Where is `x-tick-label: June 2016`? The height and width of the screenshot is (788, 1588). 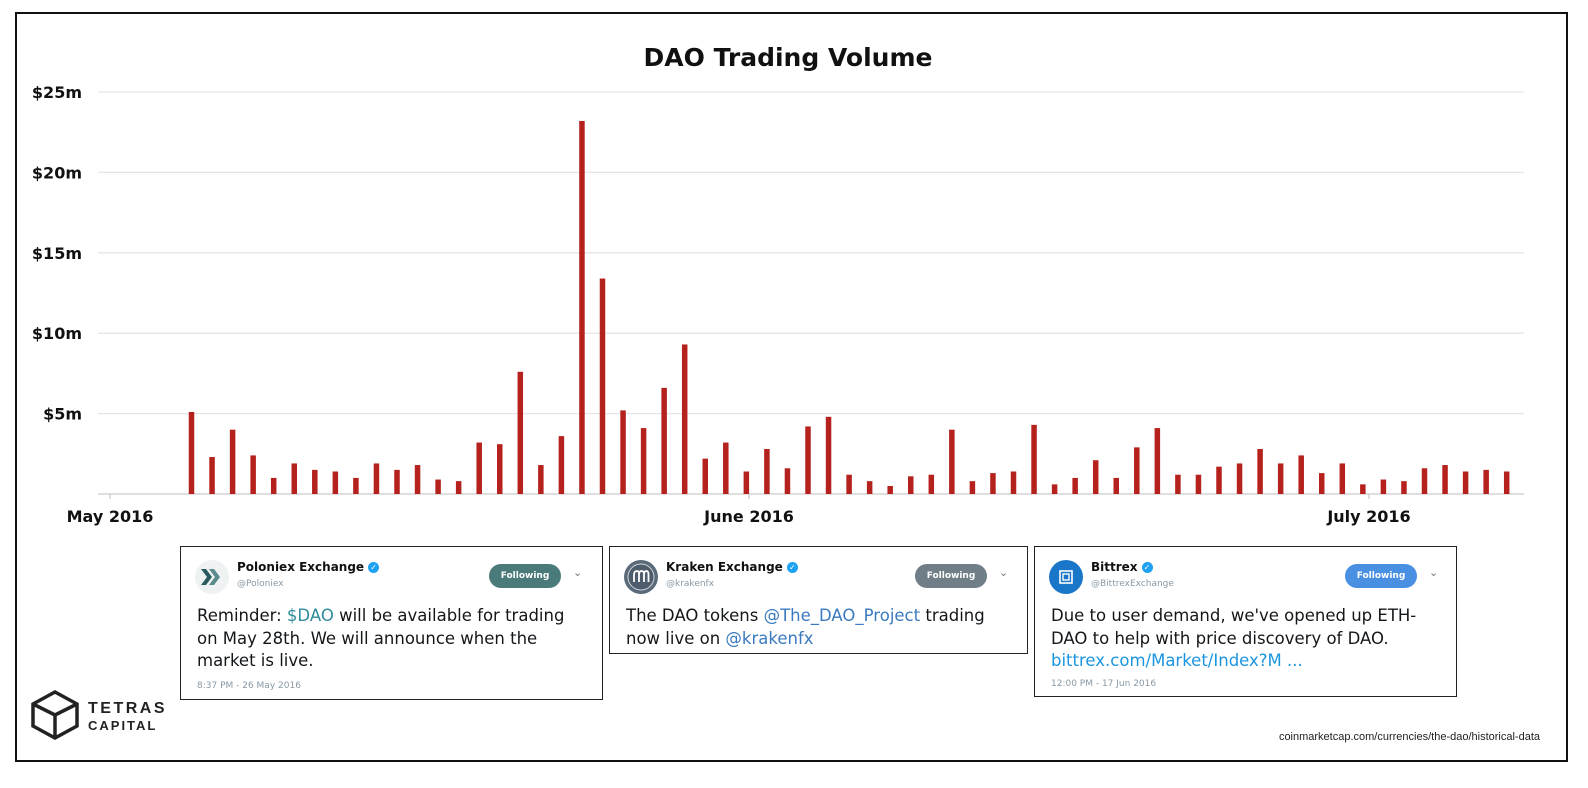 x-tick-label: June 2016 is located at coordinates (748, 516).